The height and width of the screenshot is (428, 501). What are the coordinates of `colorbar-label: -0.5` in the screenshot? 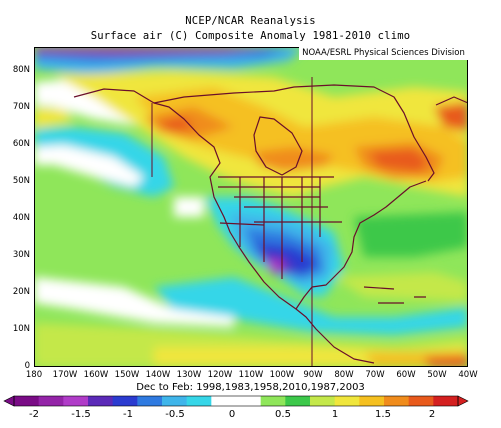 It's located at (175, 414).